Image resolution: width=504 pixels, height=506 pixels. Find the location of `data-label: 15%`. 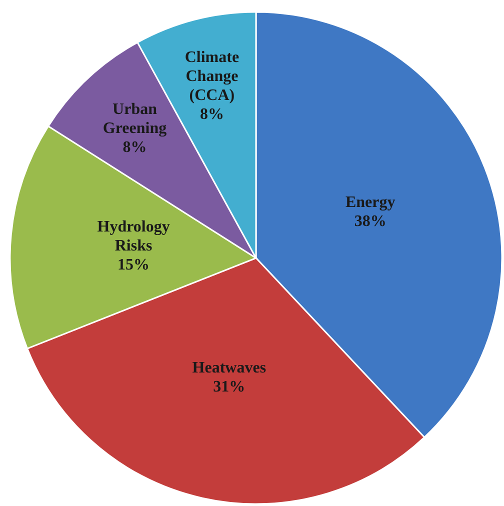

data-label: 15% is located at coordinates (134, 265).